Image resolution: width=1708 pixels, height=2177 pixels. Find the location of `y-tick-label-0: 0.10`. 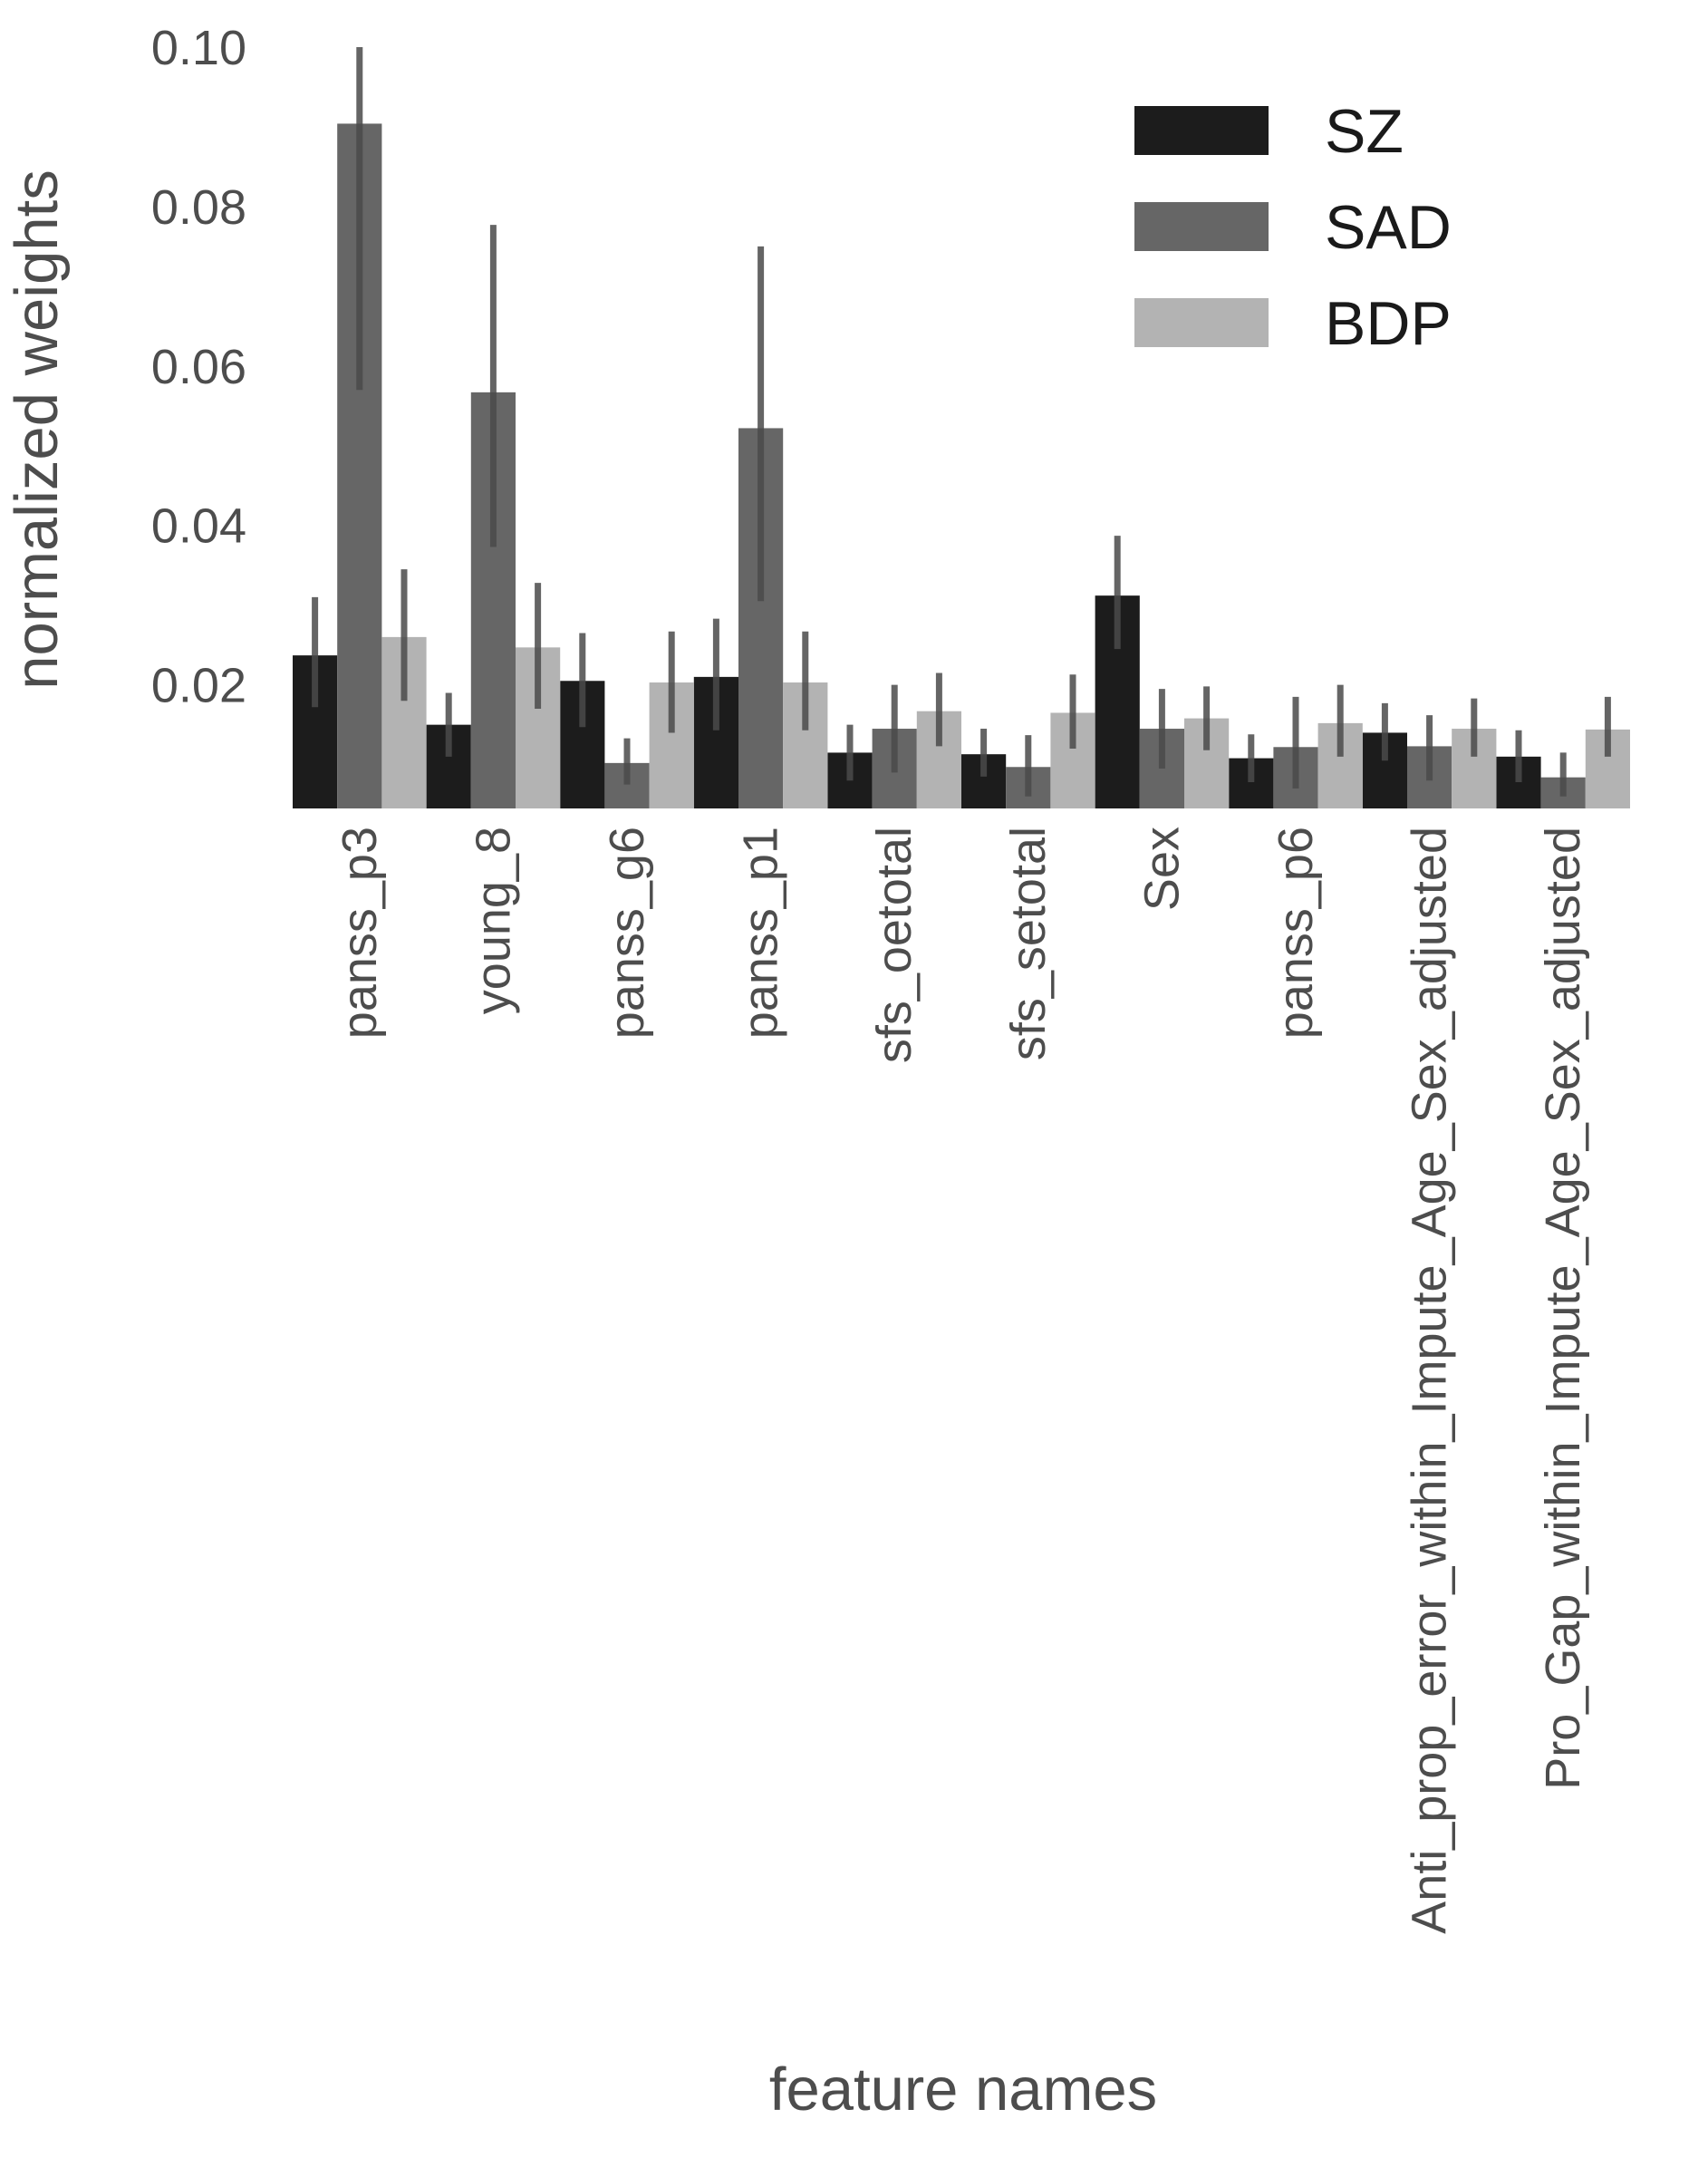

y-tick-label-0: 0.10 is located at coordinates (198, 48).